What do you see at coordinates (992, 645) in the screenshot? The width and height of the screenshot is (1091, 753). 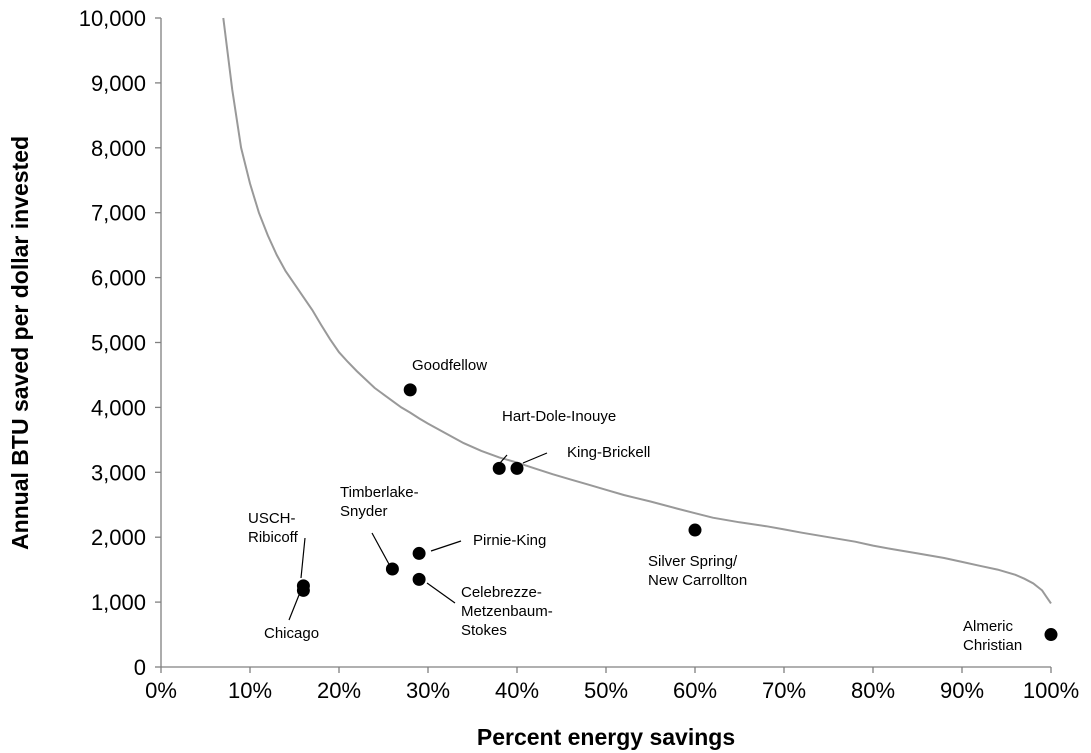 I see `point-label-almeric-christian: Christian` at bounding box center [992, 645].